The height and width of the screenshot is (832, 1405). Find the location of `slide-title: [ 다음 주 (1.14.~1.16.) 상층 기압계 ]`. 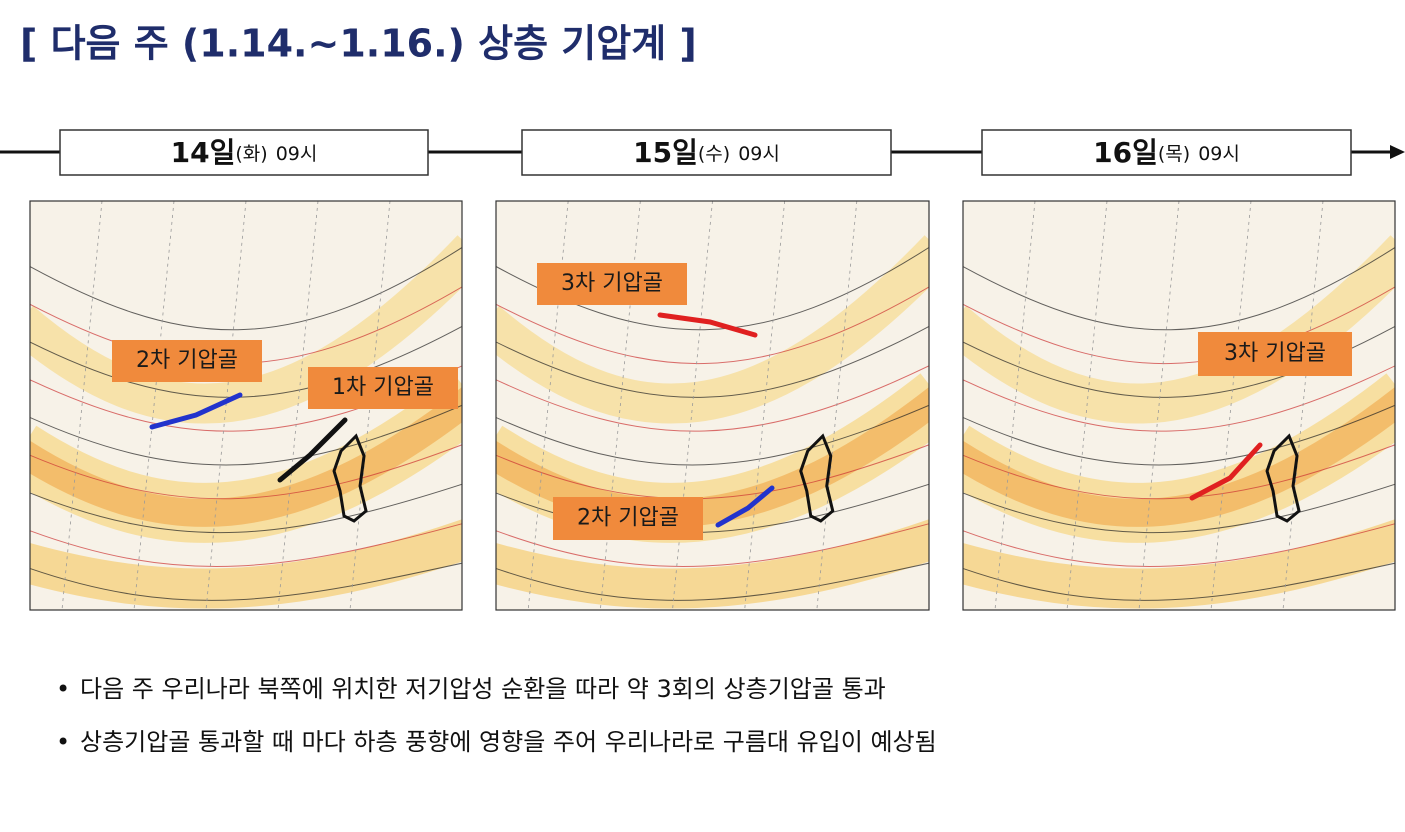

slide-title: [ 다음 주 (1.14.~1.16.) 상층 기압계 ] is located at coordinates (358, 44).